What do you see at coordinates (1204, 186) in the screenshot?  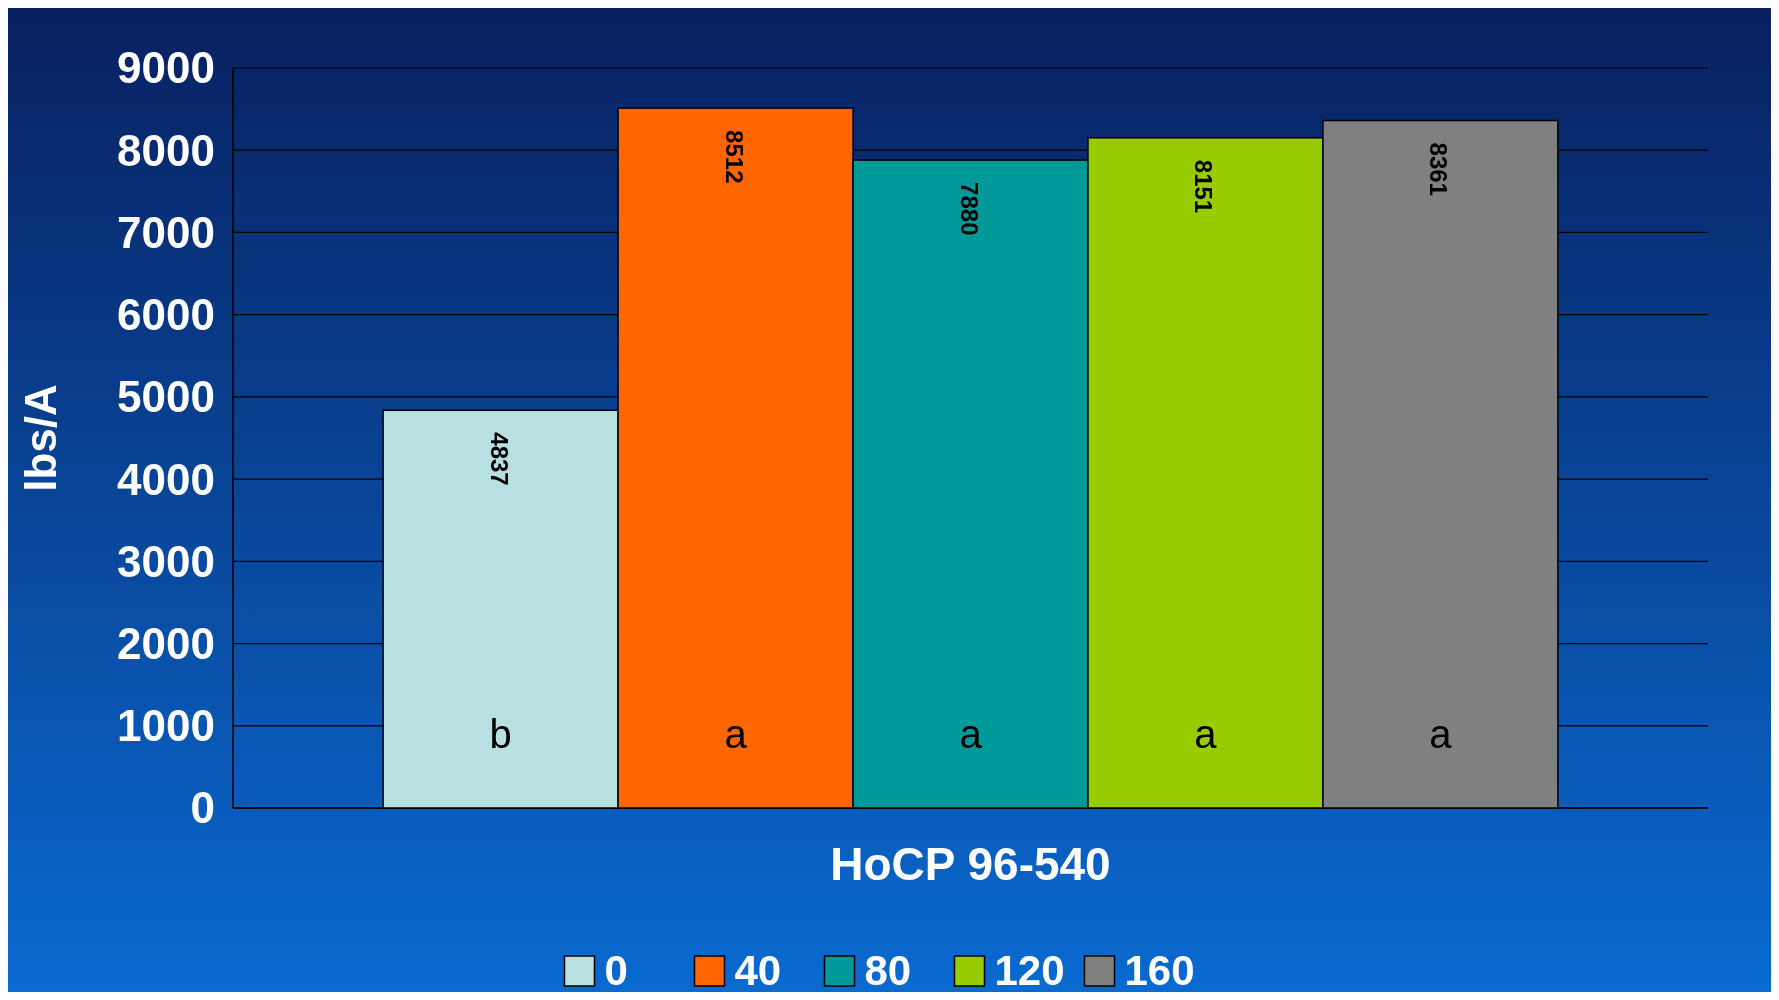 I see `data-label: 8151` at bounding box center [1204, 186].